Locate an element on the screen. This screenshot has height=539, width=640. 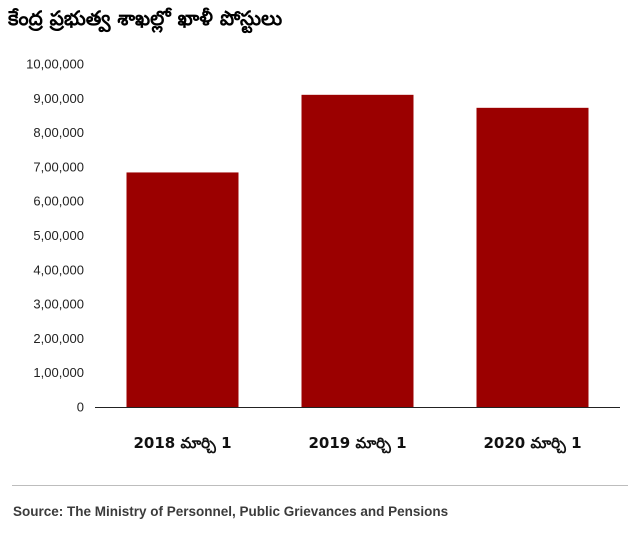
y-tick-label: 8,00,000 is located at coordinates (58, 132).